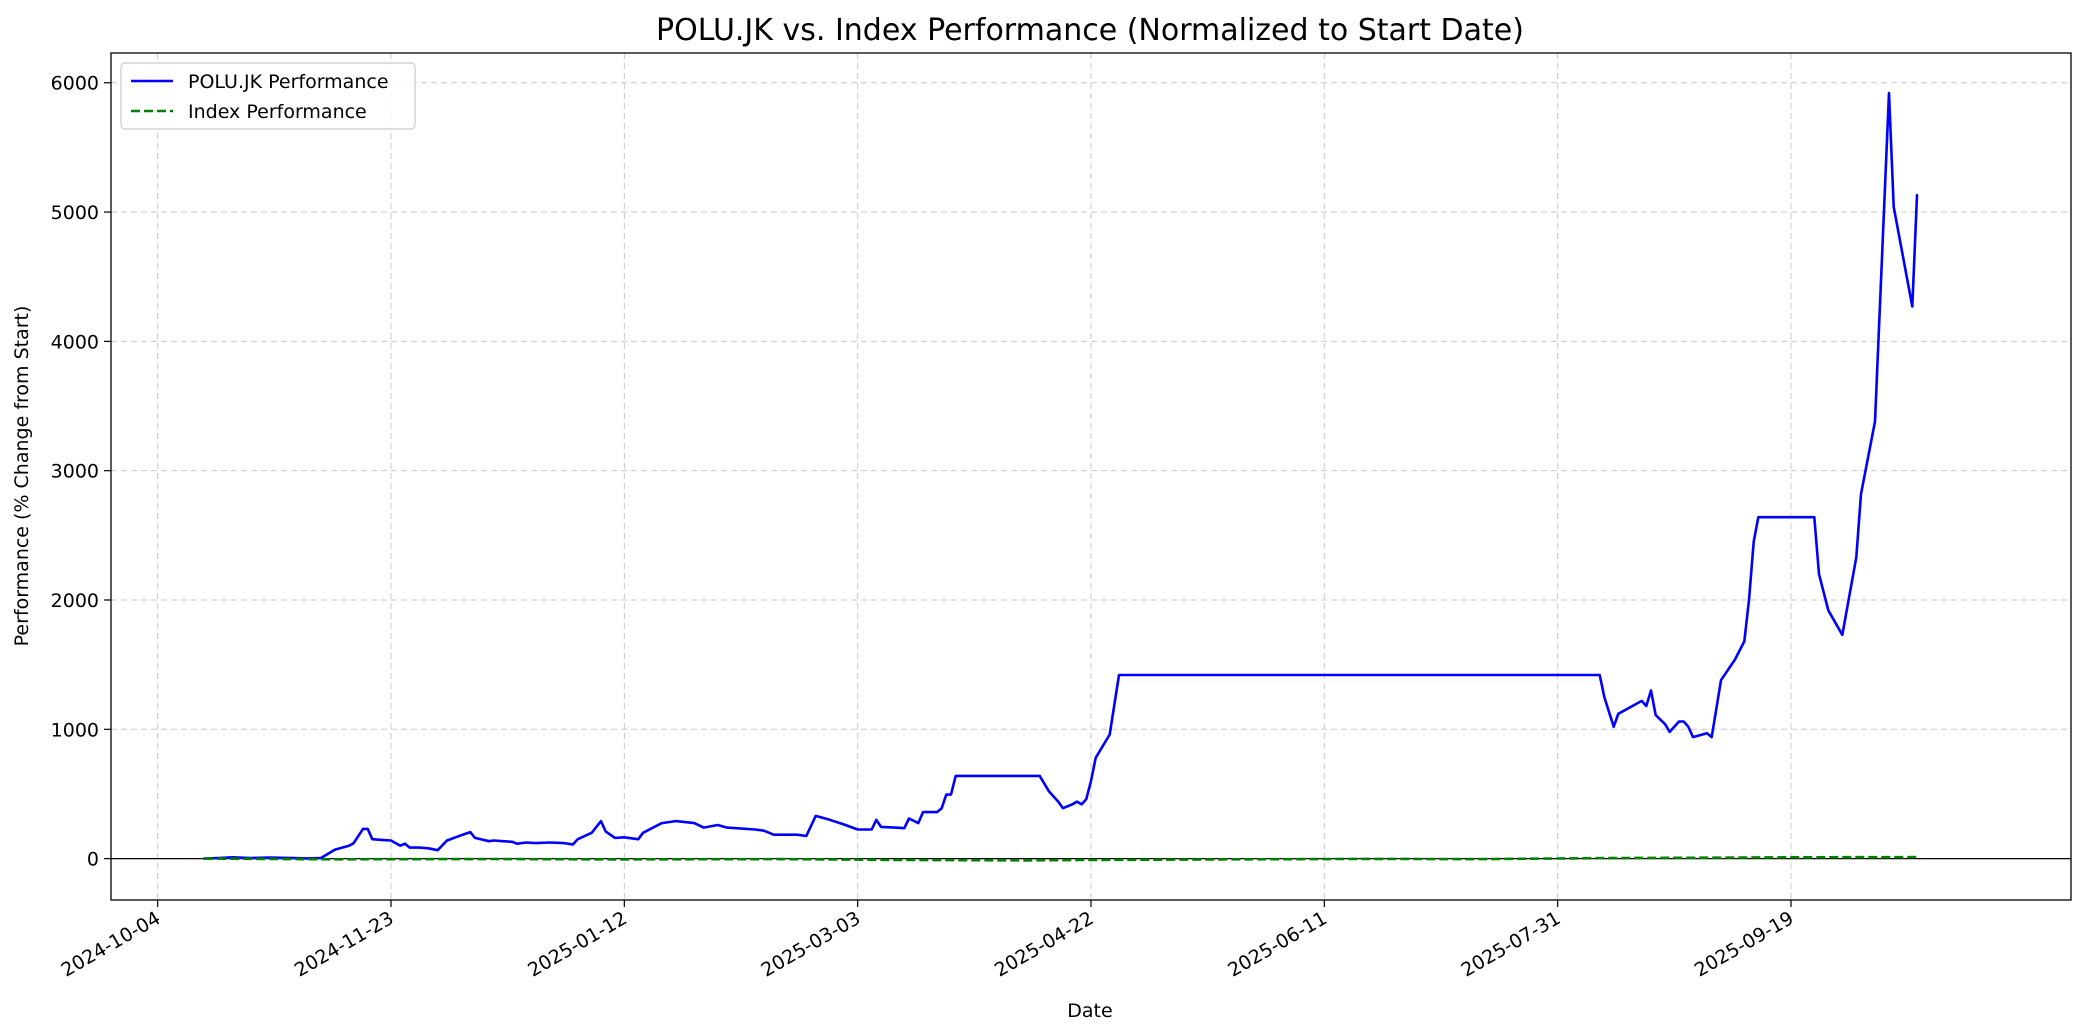  What do you see at coordinates (1089, 1011) in the screenshot?
I see `x-axis-label: Date` at bounding box center [1089, 1011].